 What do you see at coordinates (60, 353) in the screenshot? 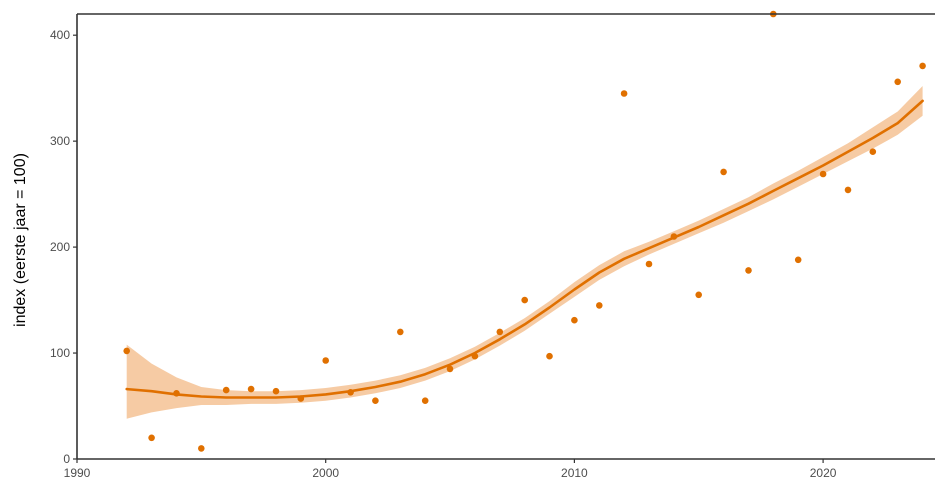
I see `y-tick-label: 100` at bounding box center [60, 353].